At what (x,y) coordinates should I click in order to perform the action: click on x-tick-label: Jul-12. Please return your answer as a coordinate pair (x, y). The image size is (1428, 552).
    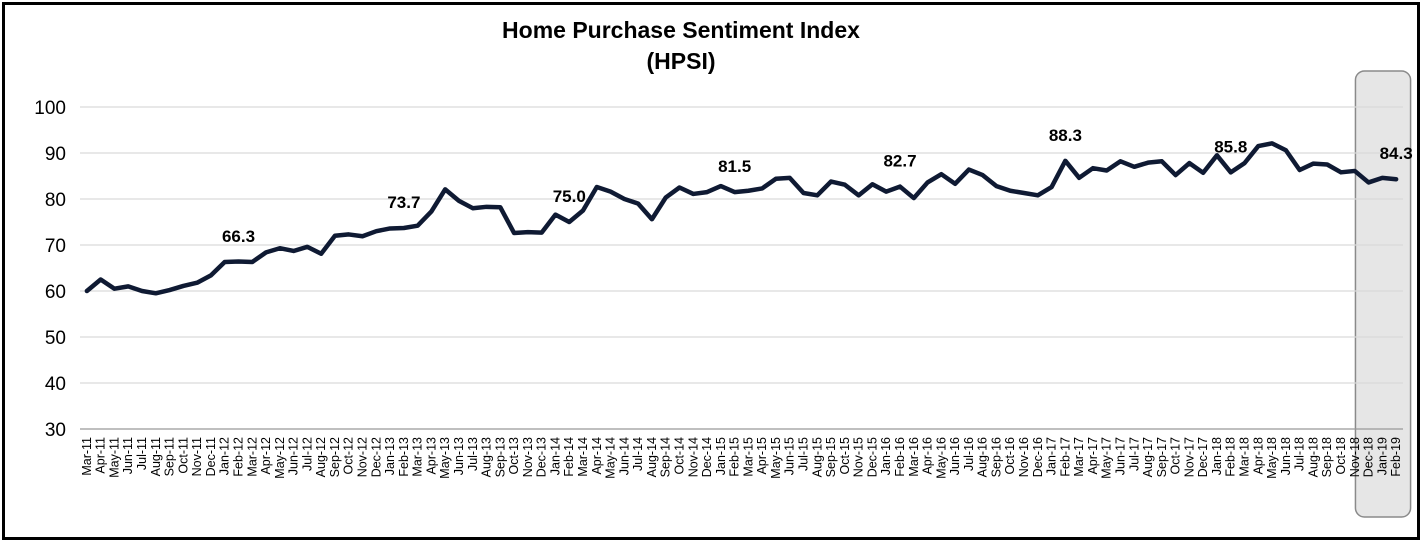
    Looking at the image, I should click on (307, 454).